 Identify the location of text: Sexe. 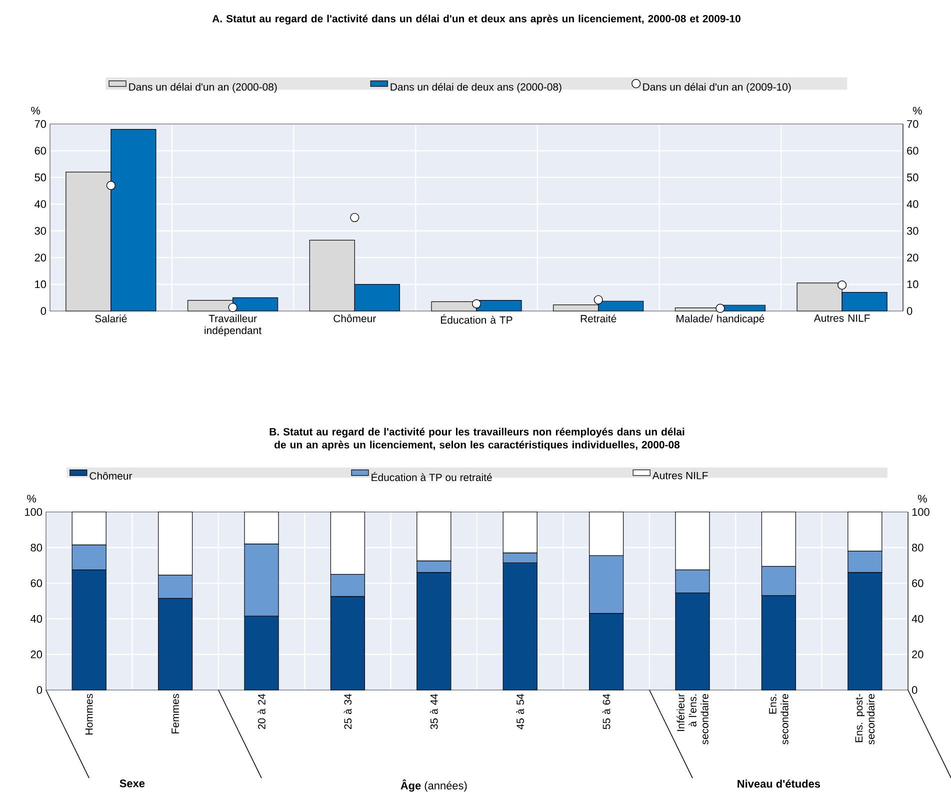
(132, 784).